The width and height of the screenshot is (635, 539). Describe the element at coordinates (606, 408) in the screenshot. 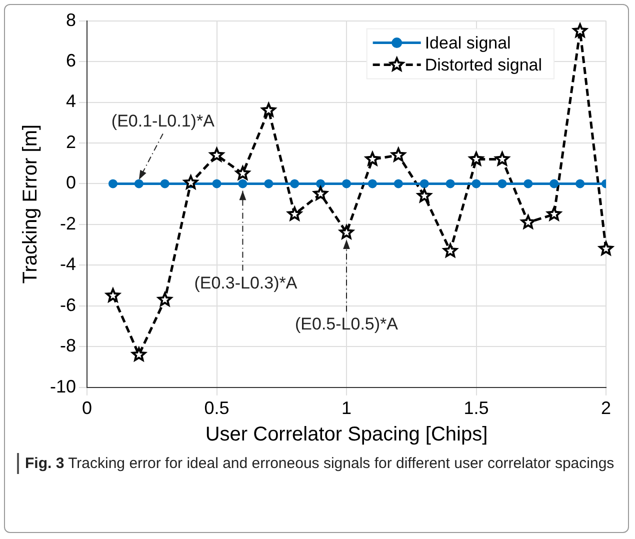

I see `x-tick-label: 2` at that location.